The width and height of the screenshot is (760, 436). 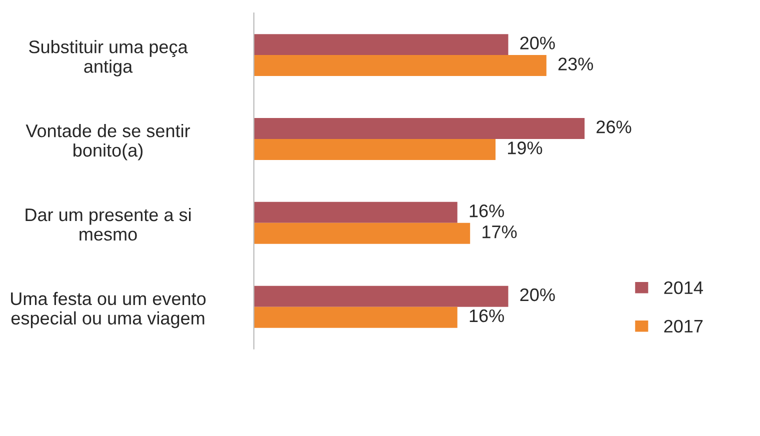 What do you see at coordinates (525, 148) in the screenshot?
I see `data-label: 19%` at bounding box center [525, 148].